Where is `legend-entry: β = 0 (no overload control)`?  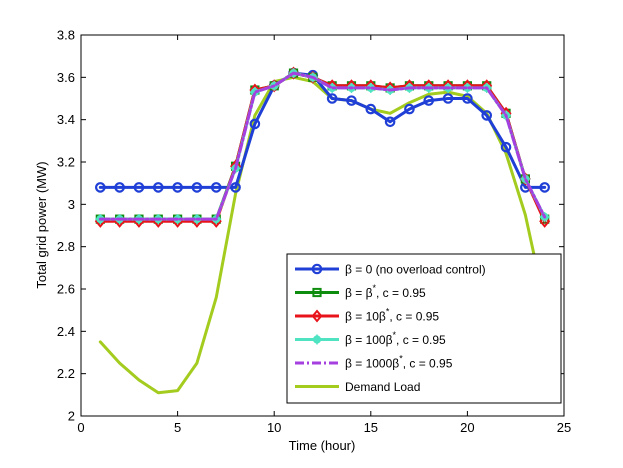 legend-entry: β = 0 (no overload control) is located at coordinates (390, 270).